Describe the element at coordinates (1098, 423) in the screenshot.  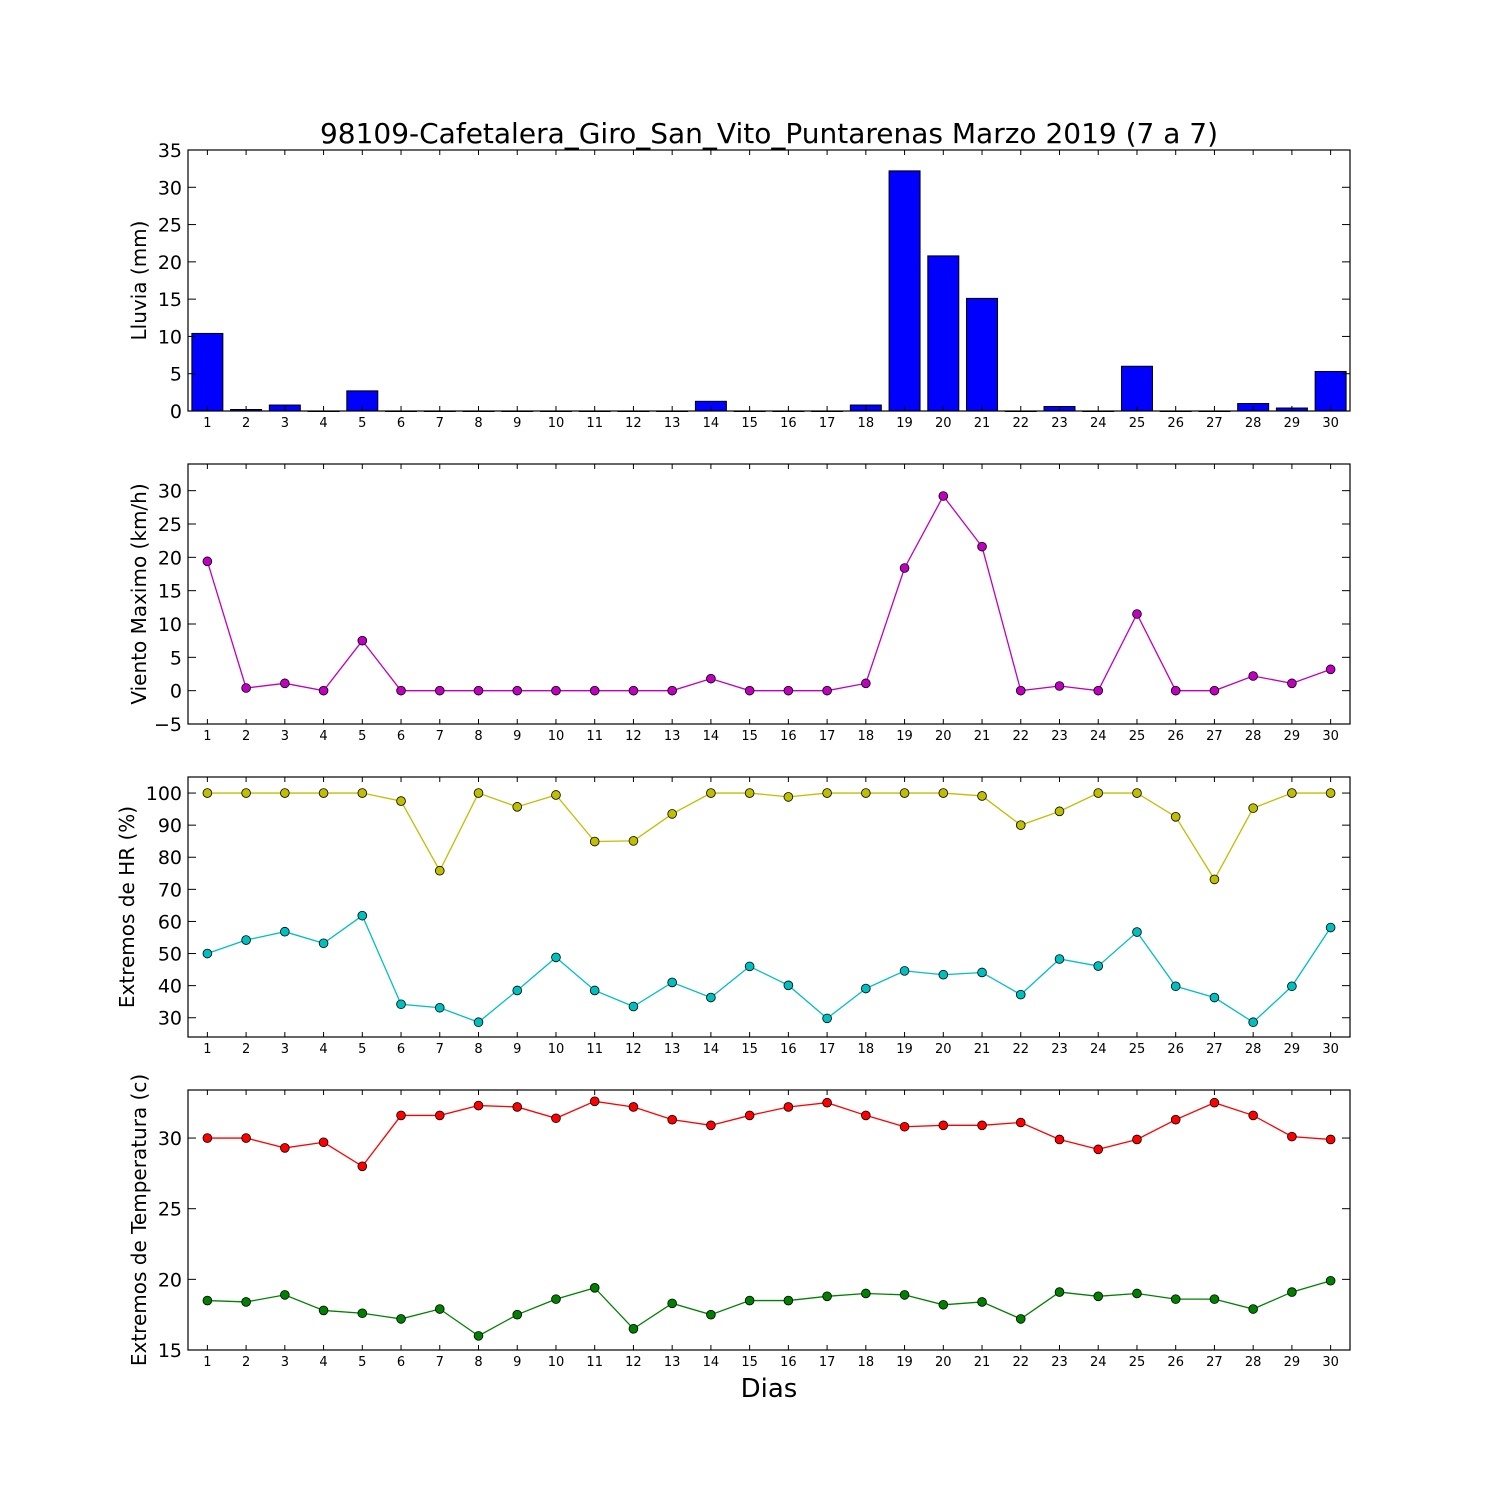
I see `x-tick-label: 24` at that location.